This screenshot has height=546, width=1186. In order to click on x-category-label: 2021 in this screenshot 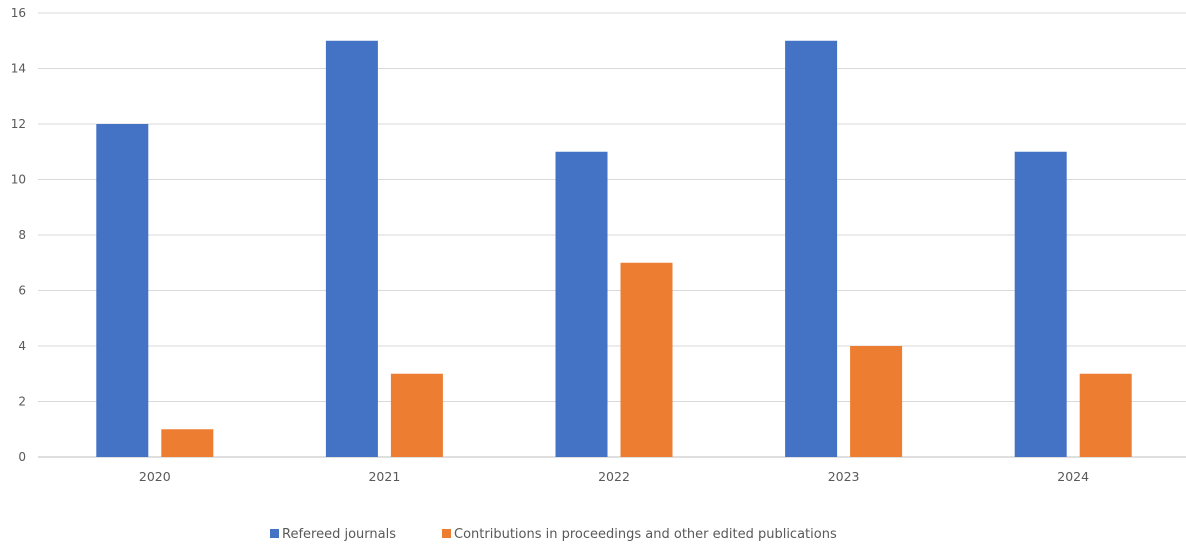, I will do `click(384, 476)`.